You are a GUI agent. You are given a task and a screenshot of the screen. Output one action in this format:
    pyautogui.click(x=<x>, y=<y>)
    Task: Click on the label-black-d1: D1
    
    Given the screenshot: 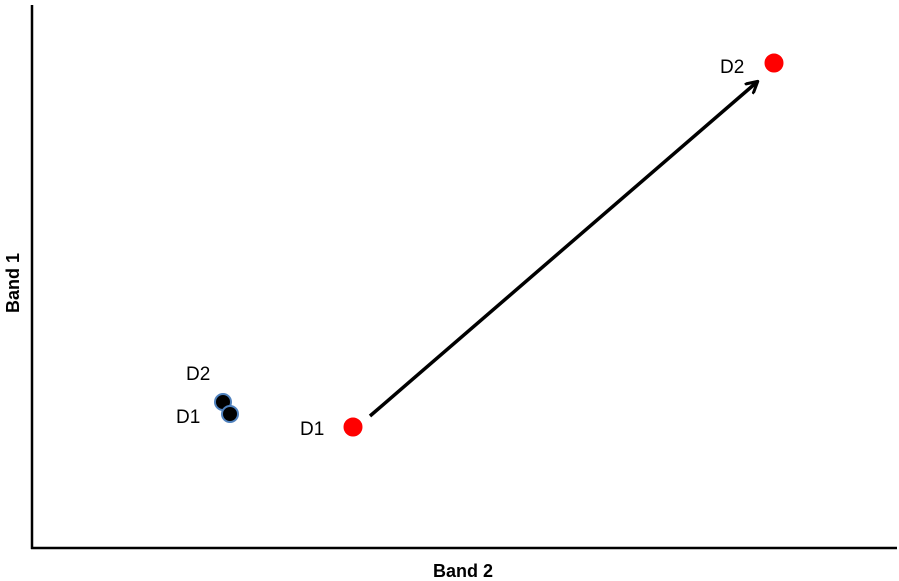 What is the action you would take?
    pyautogui.click(x=188, y=417)
    